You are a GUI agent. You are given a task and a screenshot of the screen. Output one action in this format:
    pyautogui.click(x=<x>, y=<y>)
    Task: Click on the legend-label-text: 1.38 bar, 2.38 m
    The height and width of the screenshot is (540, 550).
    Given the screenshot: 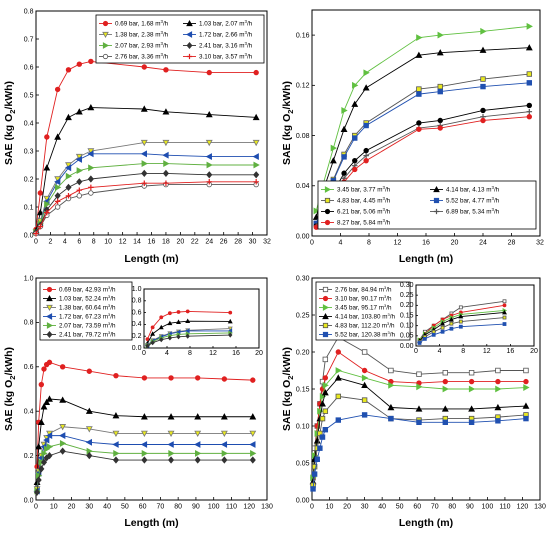 What is the action you would take?
    pyautogui.click(x=138, y=35)
    